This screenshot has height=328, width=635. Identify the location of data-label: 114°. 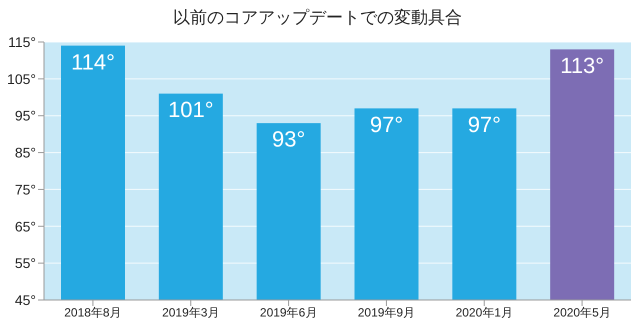
(93, 61).